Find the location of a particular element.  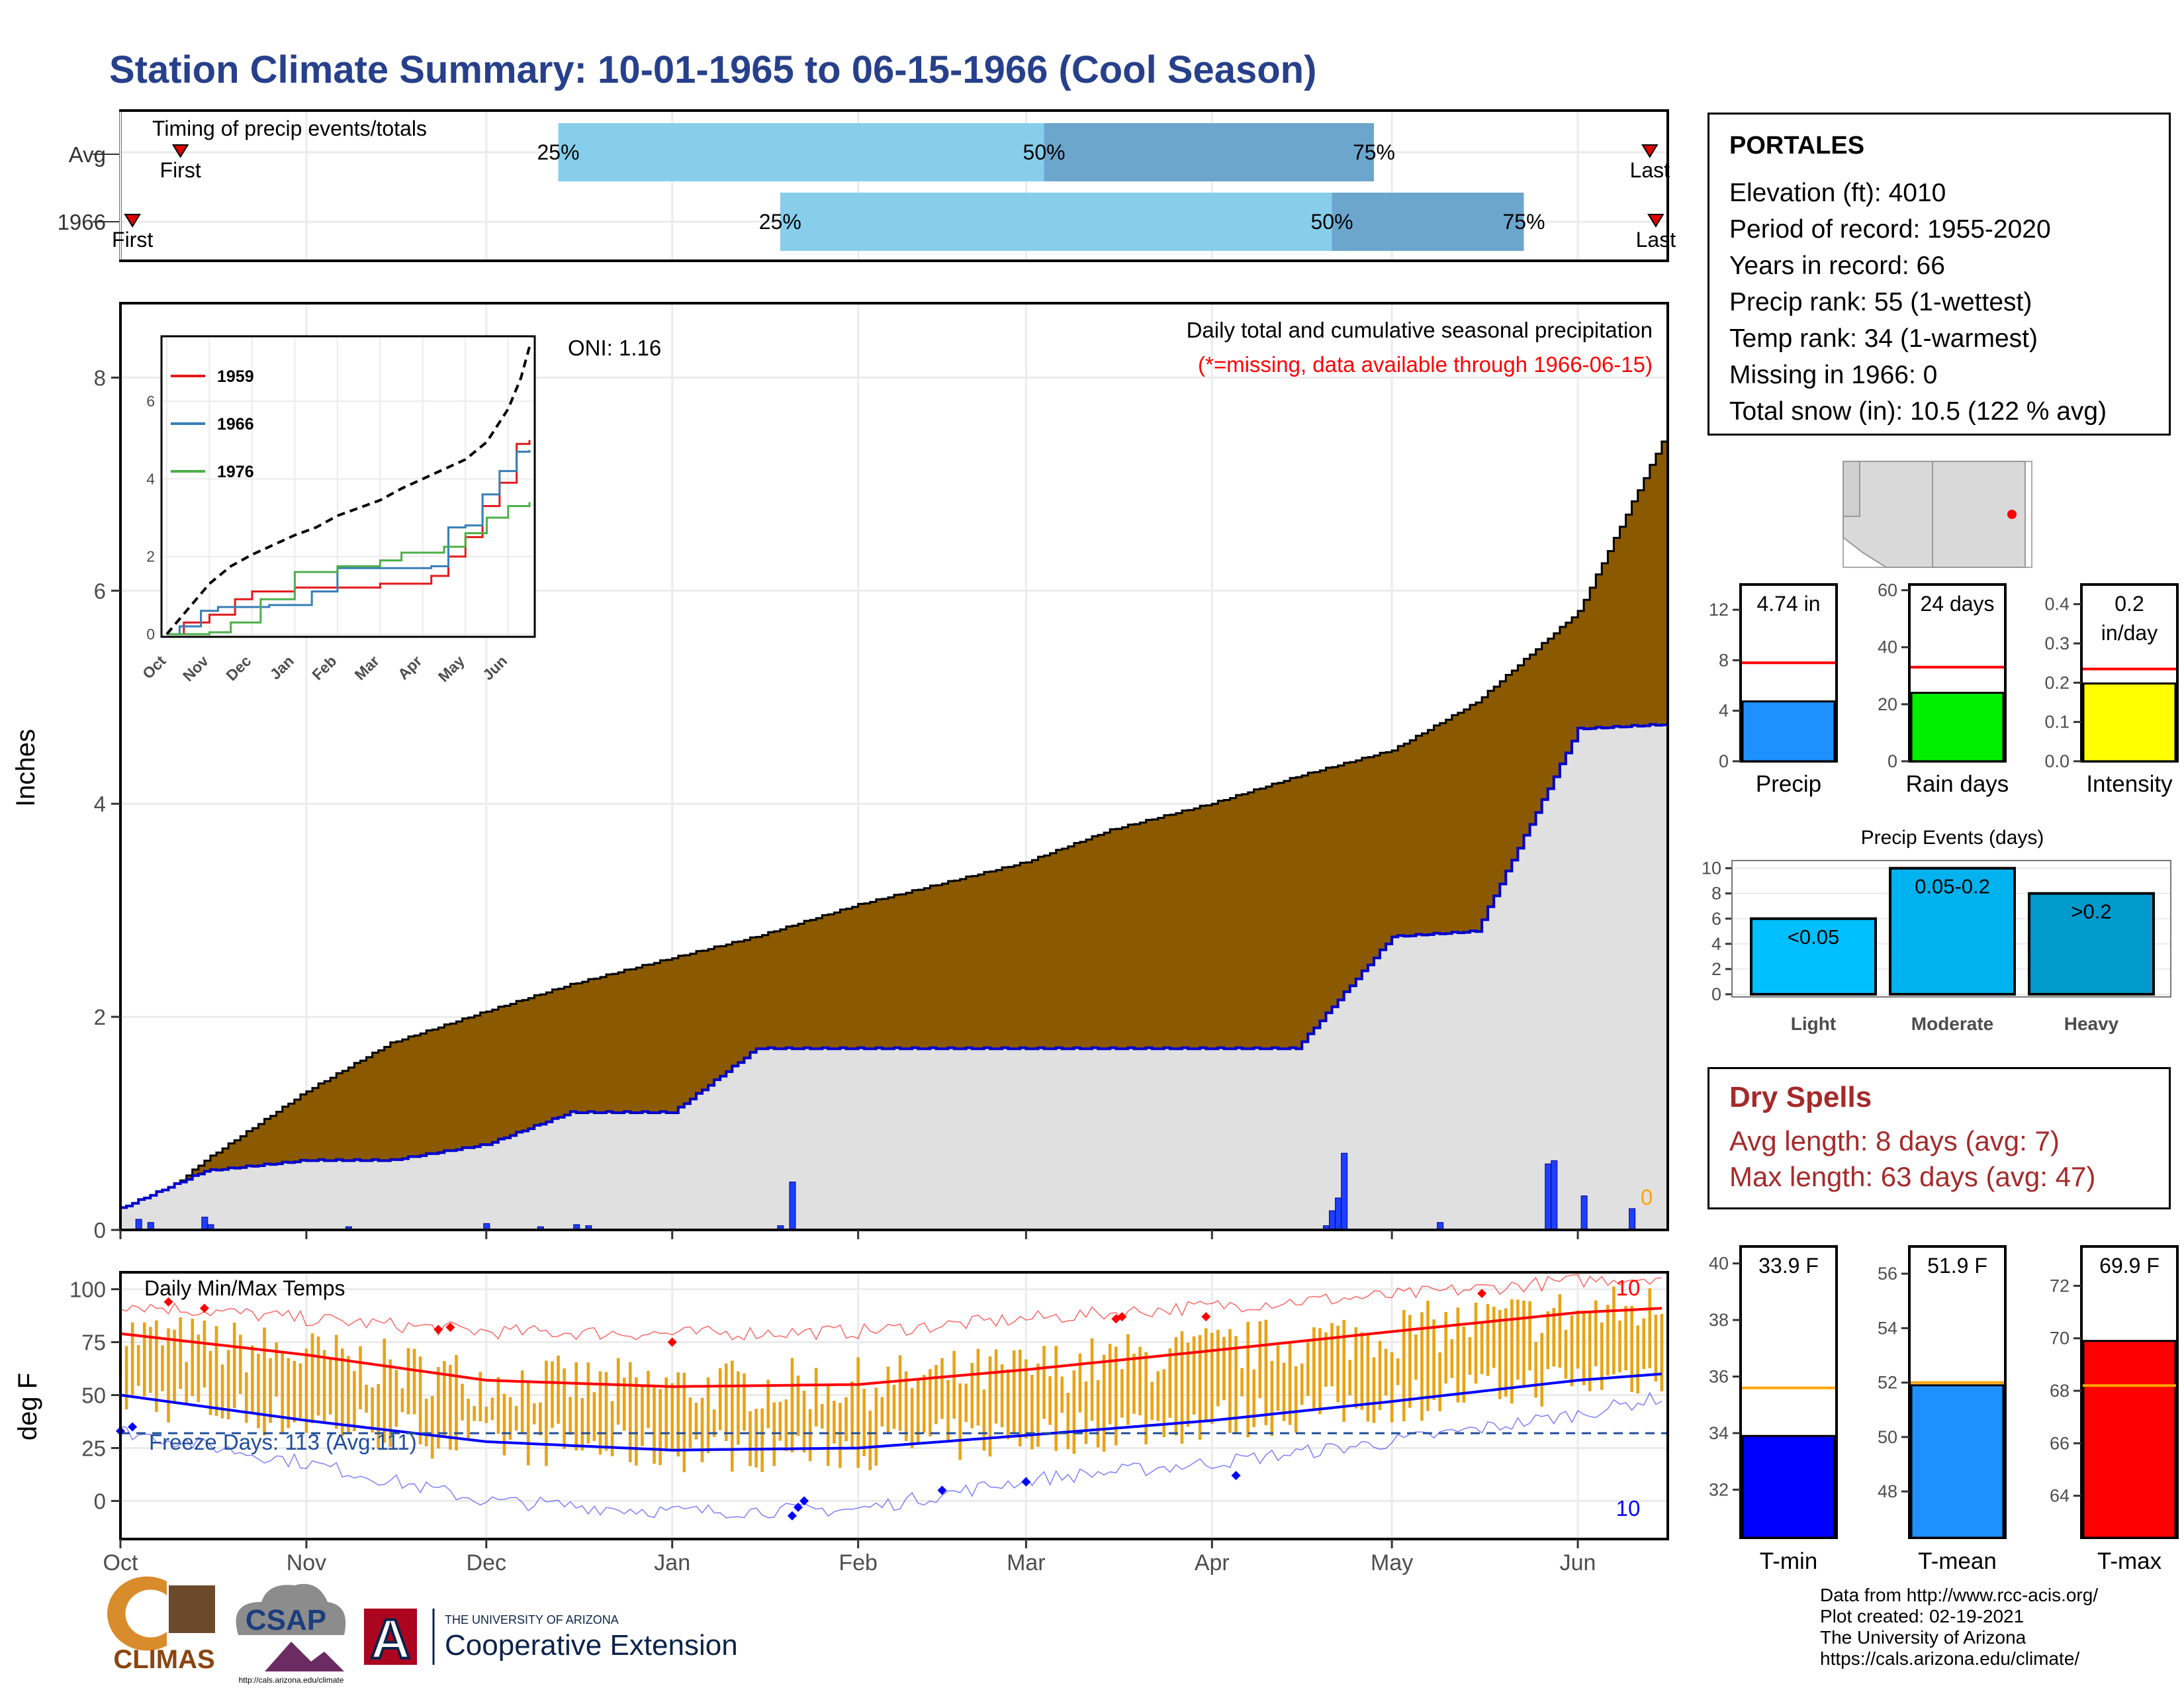

summary-bar-value-label: 0.2 is located at coordinates (2129, 604).